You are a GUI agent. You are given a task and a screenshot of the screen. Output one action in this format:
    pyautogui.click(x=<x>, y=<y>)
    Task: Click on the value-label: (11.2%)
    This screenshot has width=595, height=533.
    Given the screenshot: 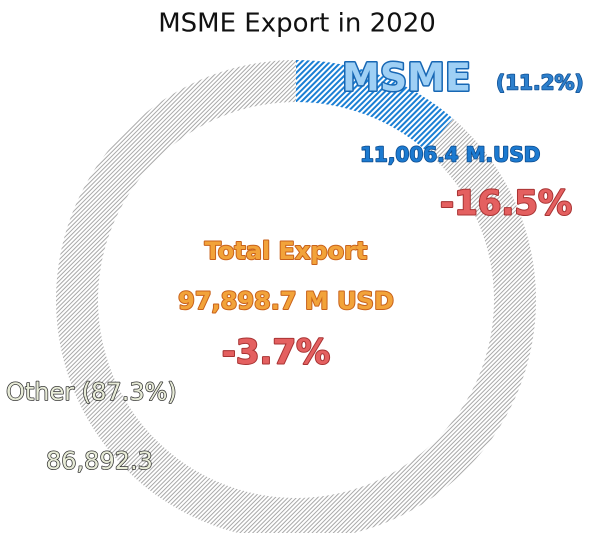 What is the action you would take?
    pyautogui.click(x=540, y=83)
    